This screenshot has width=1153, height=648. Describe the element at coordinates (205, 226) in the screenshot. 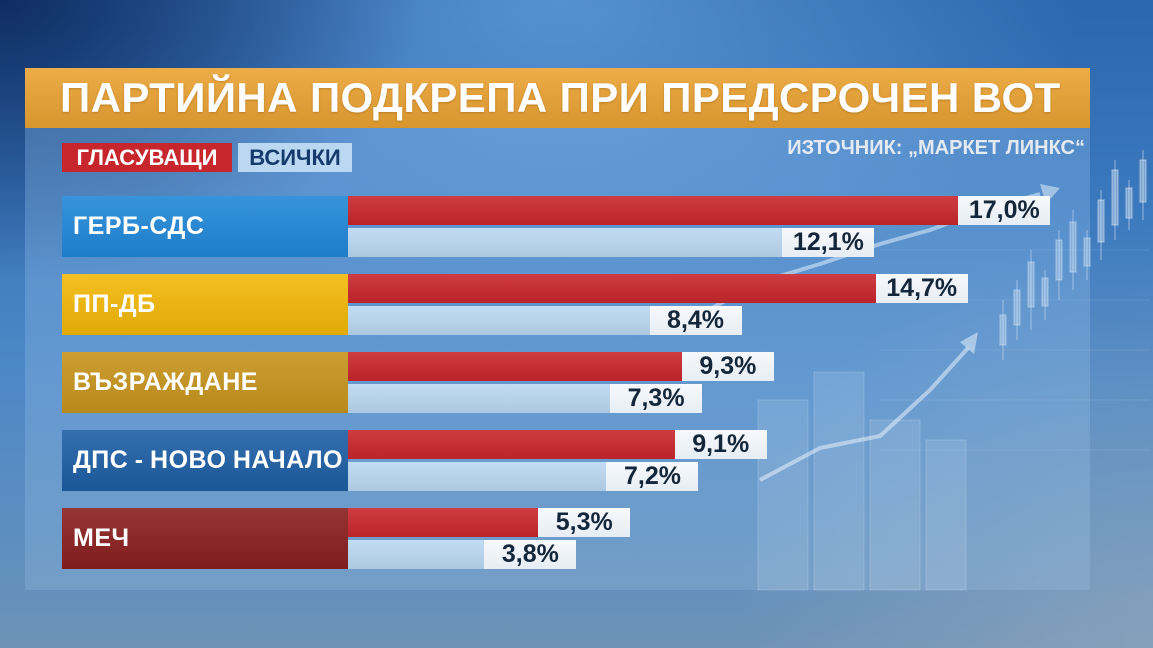

I see `category-label-gerb-sds: ГЕРБ-СДС` at that location.